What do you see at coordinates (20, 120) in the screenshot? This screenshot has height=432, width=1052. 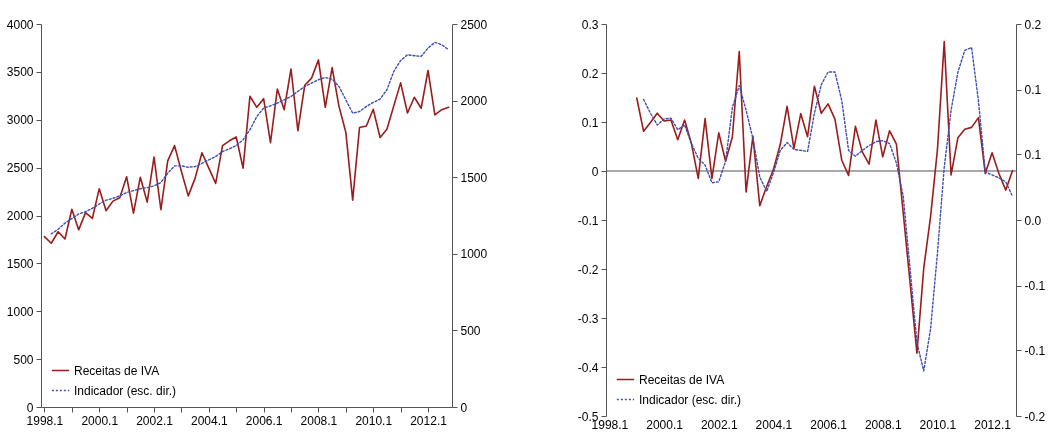 I see `y-tick-label: 3000` at bounding box center [20, 120].